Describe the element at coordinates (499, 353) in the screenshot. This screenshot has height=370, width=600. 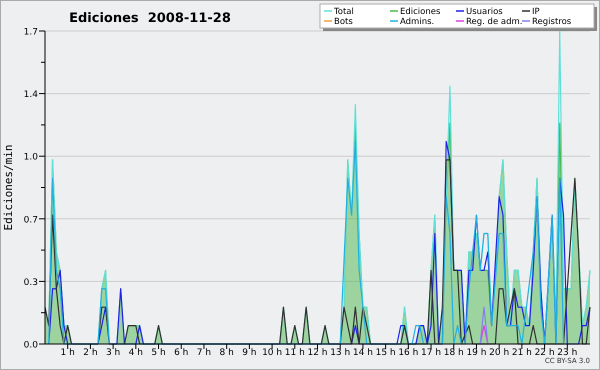
I see `x-tick-label: 20 h` at that location.